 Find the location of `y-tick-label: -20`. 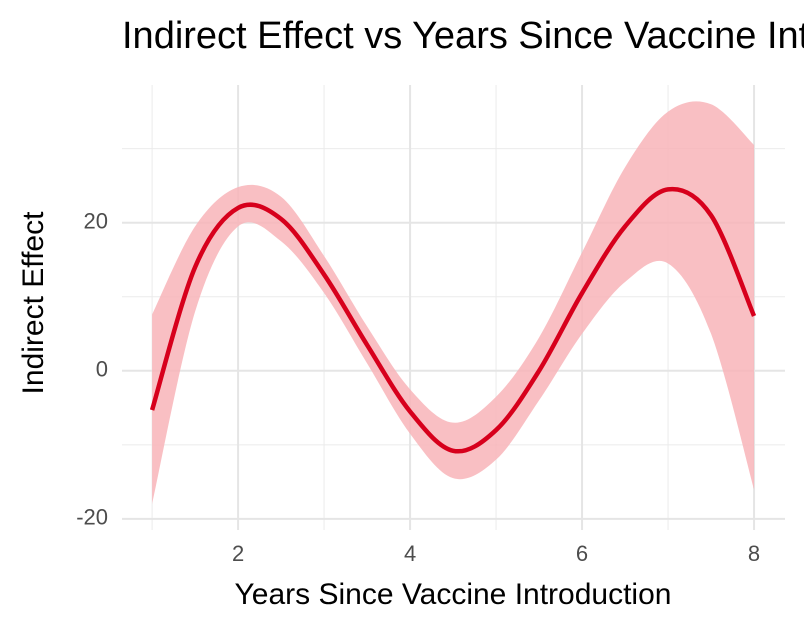

y-tick-label: -20 is located at coordinates (92, 517).